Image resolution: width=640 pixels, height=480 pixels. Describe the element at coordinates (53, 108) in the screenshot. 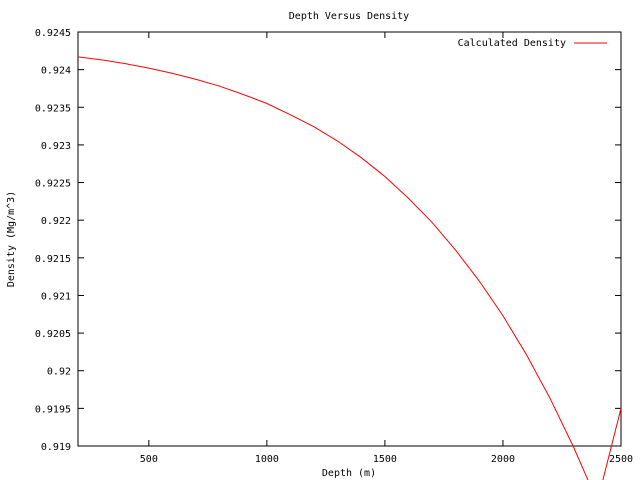

I see `y-tick-label: 0.9235` at that location.